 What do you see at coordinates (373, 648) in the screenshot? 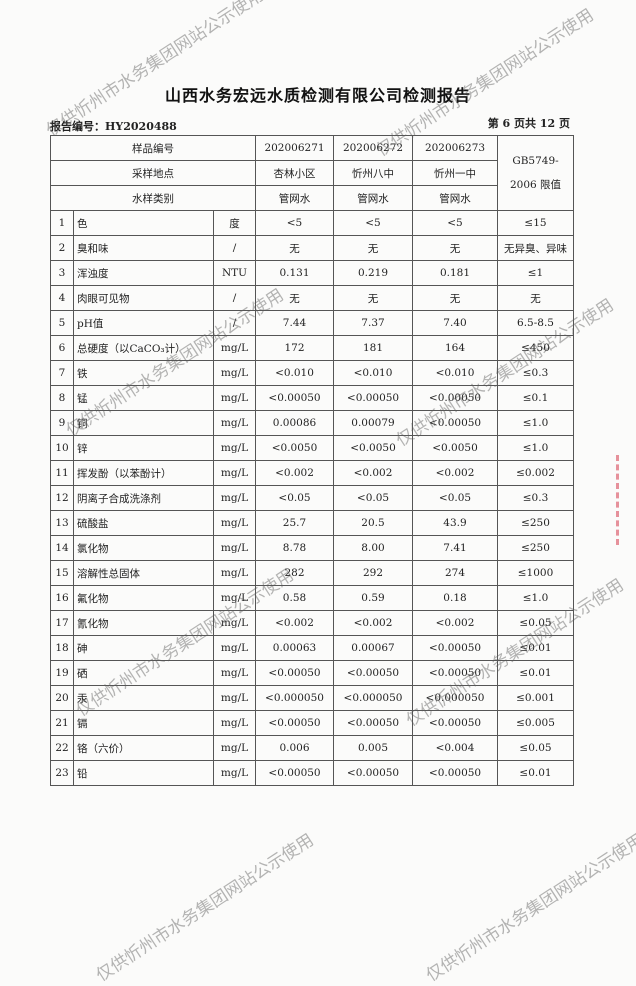
I see `result-2: 0.00067` at bounding box center [373, 648].